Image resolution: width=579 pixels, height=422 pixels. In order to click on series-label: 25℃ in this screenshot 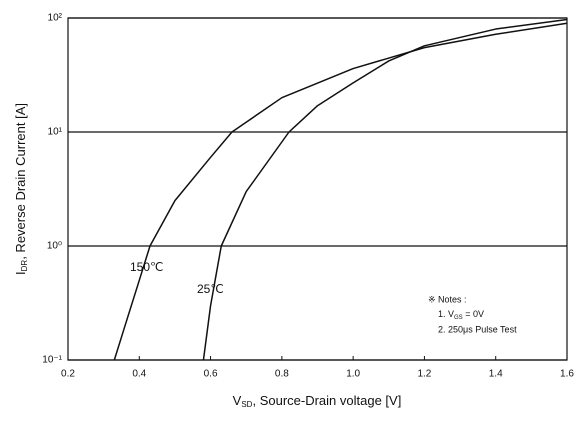, I will do `click(210, 289)`.